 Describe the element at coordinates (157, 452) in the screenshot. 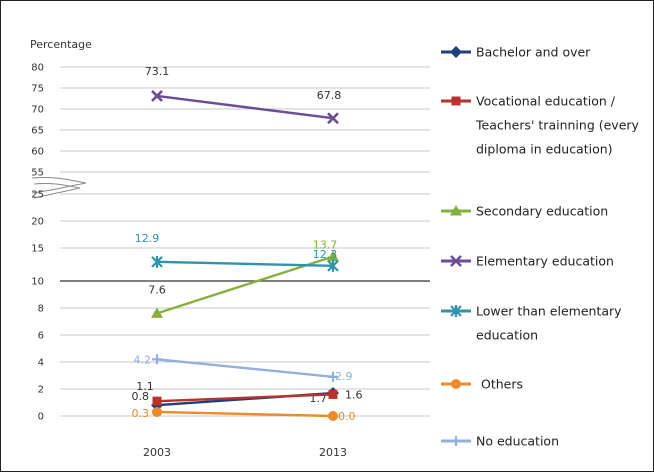

I see `x-tick-label: 2003` at that location.